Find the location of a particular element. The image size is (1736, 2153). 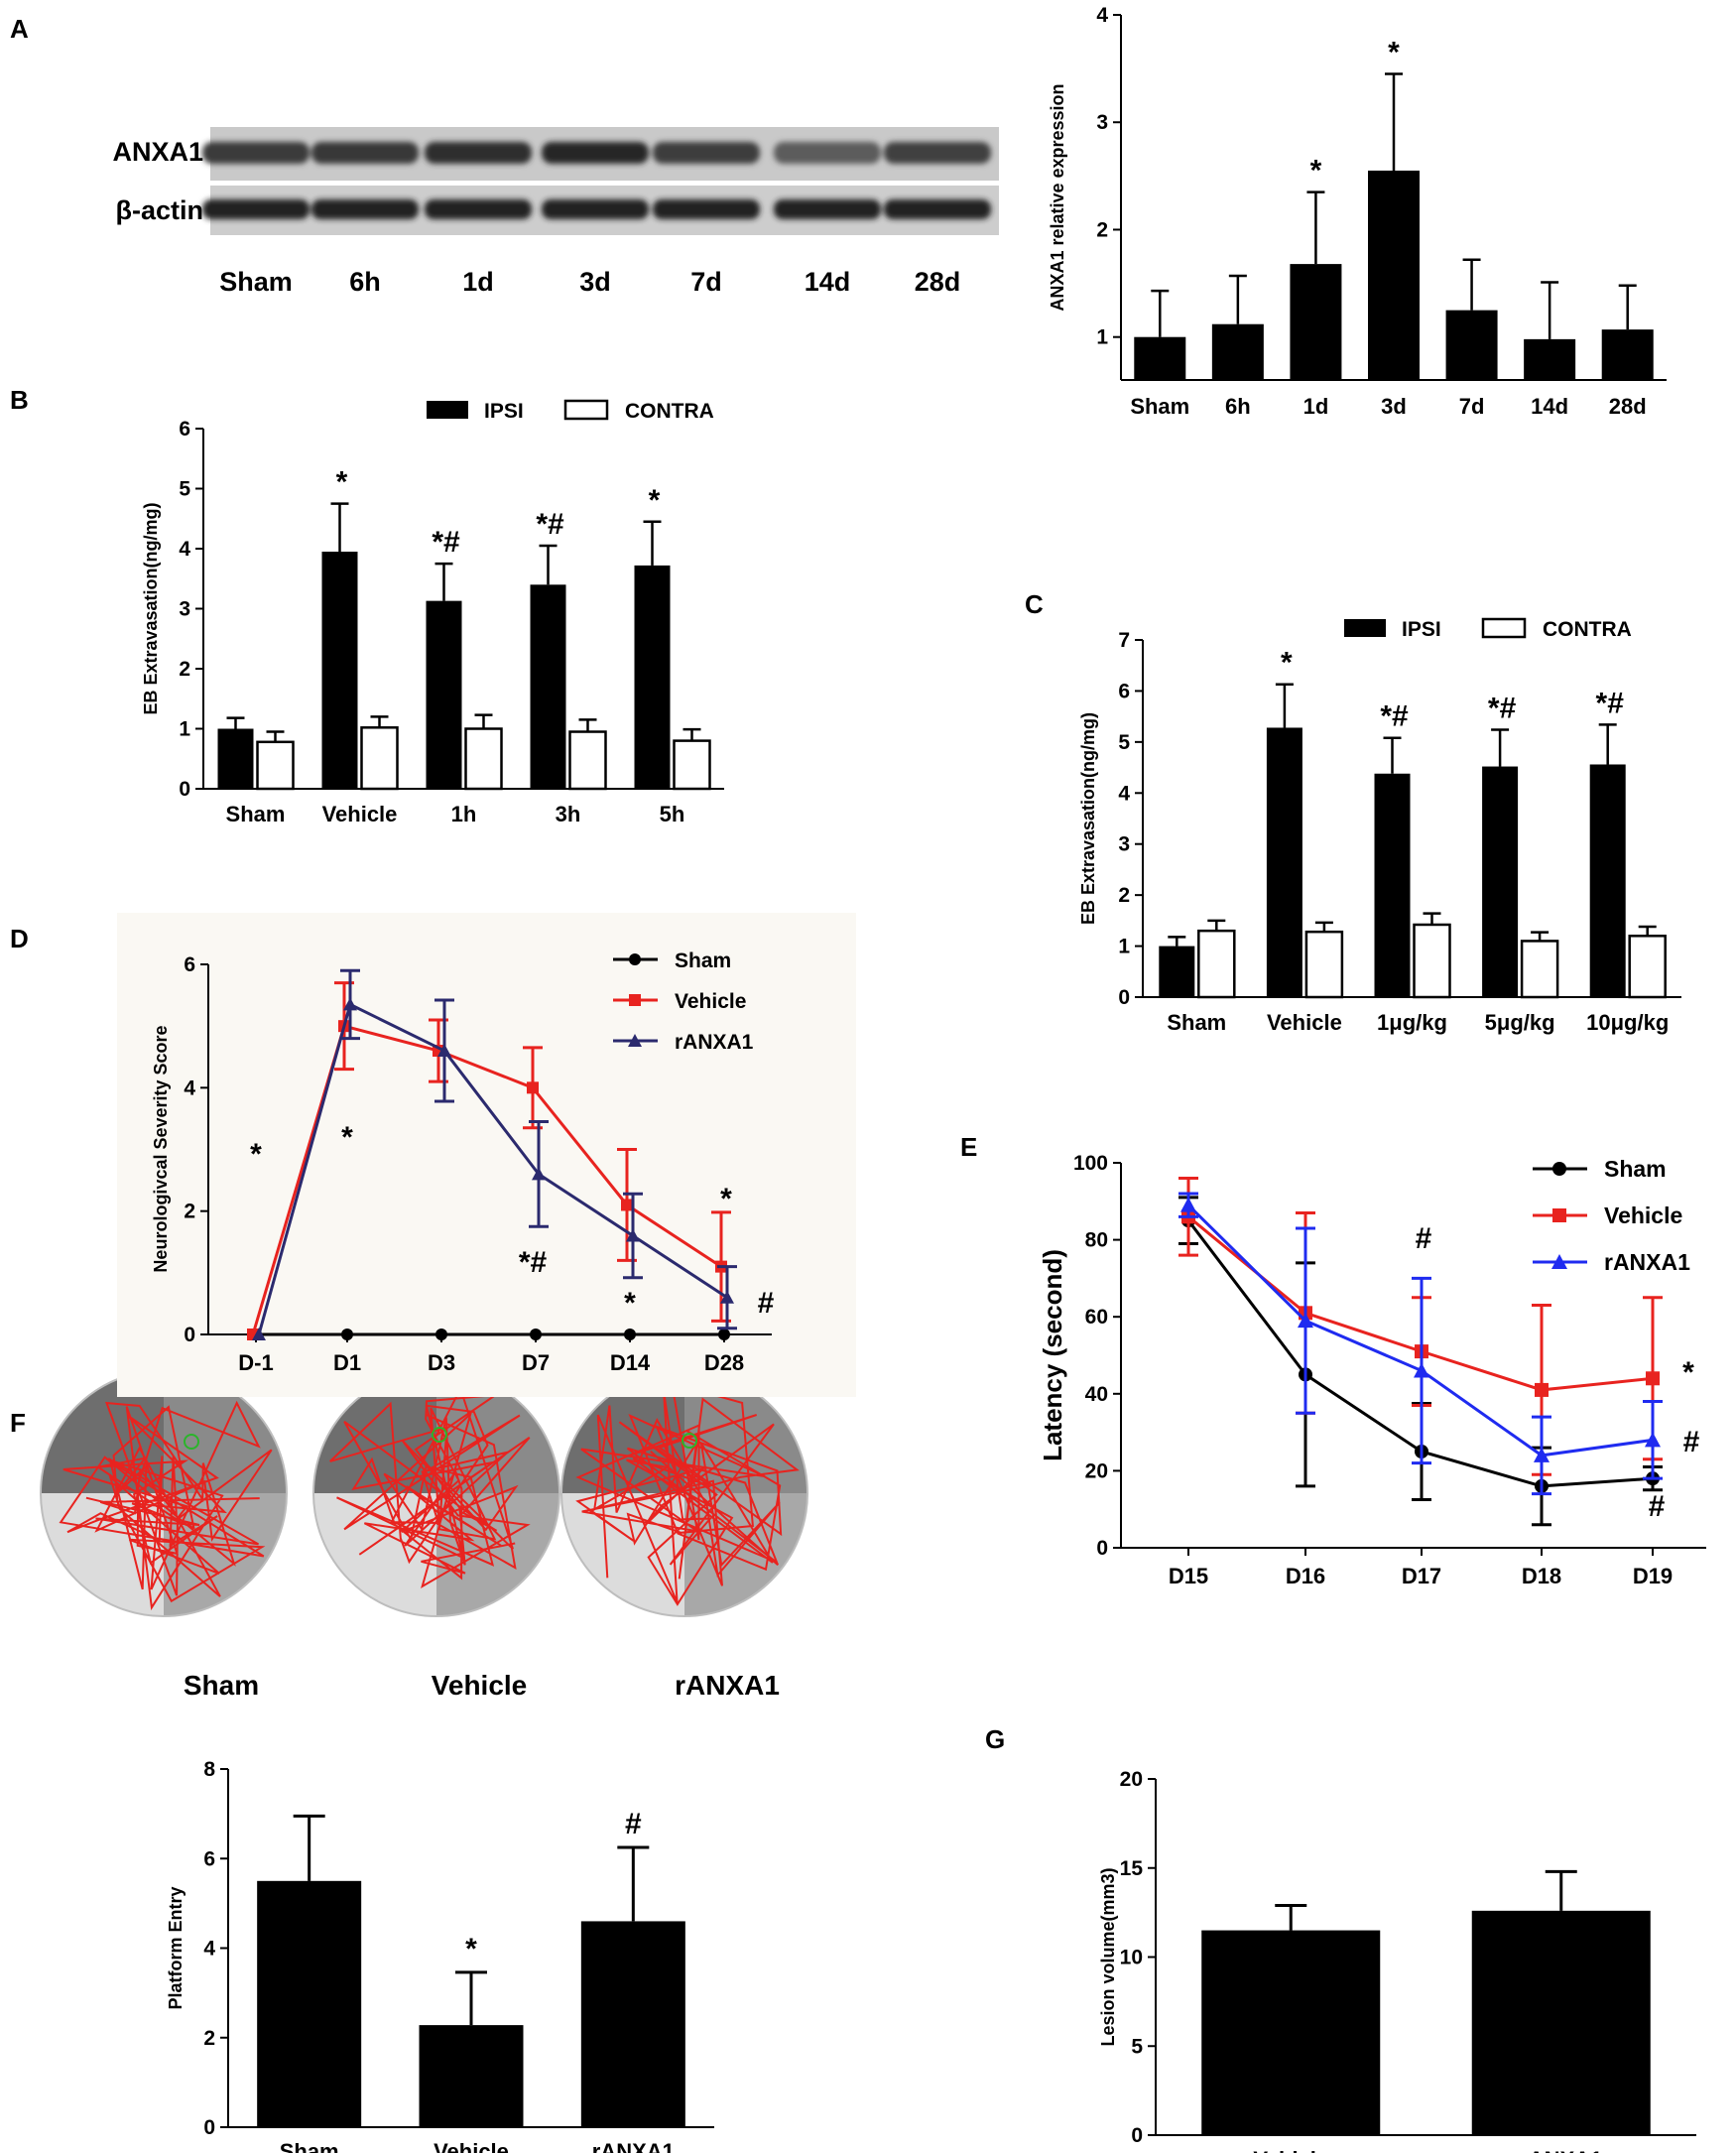

blot-lane-label: 28d is located at coordinates (938, 282).